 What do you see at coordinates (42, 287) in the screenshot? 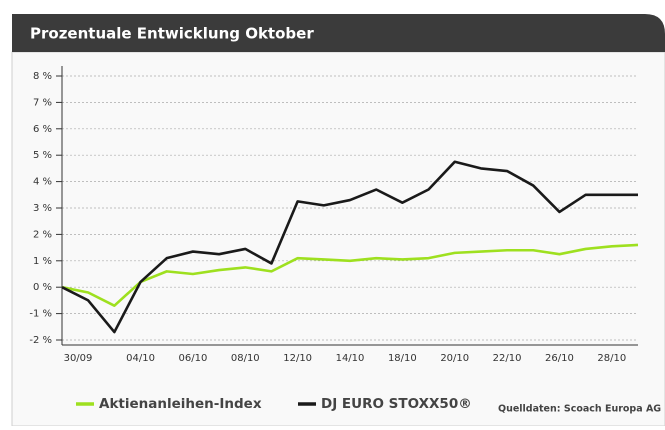
I see `y-tick-label: 0 %` at bounding box center [42, 287].